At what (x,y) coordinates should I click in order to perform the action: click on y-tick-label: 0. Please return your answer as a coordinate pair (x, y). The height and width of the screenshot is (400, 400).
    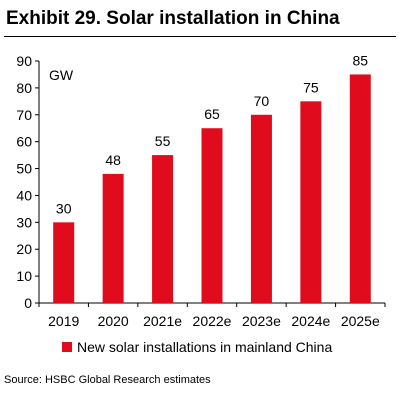
    Looking at the image, I should click on (28, 303).